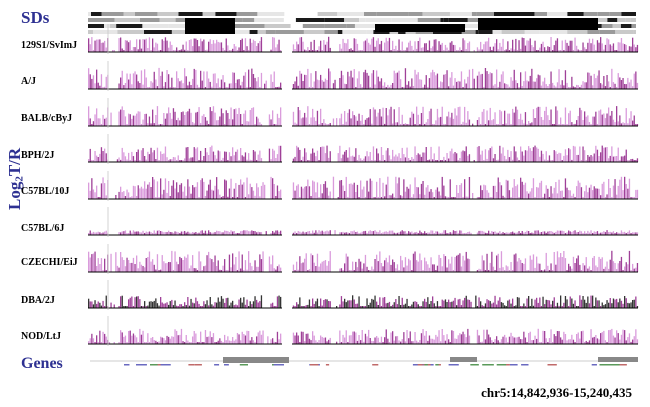 This screenshot has width=650, height=407. I want to click on sds-label: SDs, so click(35, 17).